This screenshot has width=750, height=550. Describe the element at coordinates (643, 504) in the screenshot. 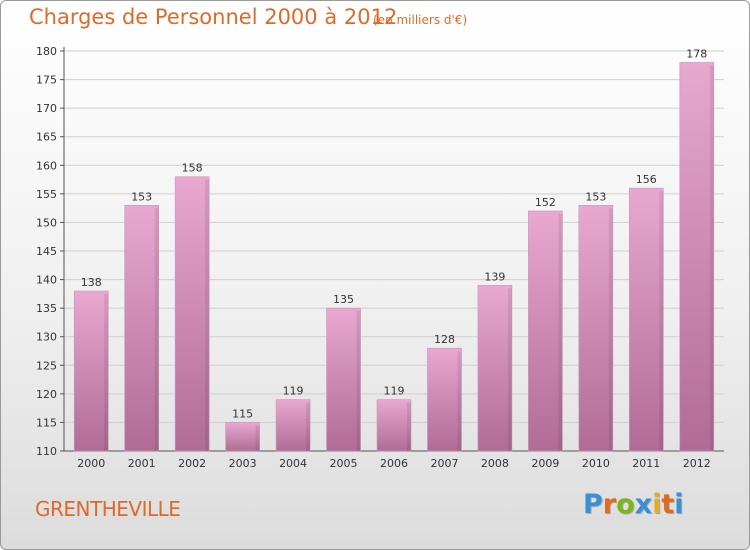

I see `brand-letter: x` at that location.